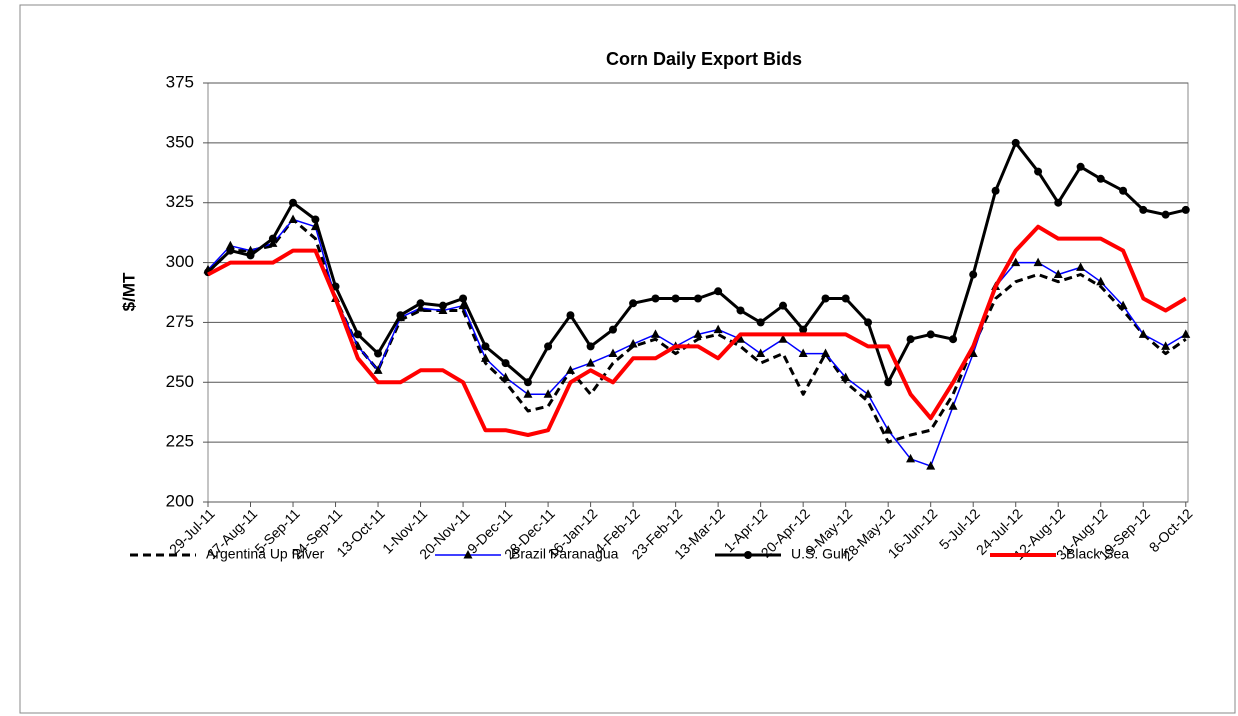  Describe the element at coordinates (128, 291) in the screenshot. I see `y-axis-title: $/MT` at that location.